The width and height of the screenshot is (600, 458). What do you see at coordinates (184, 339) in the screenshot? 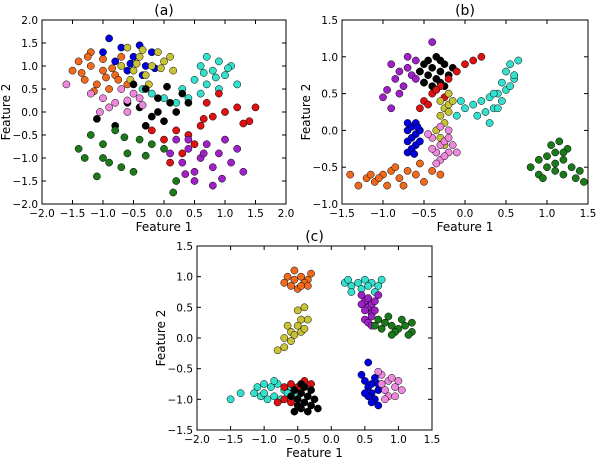
I see `y-tick-label: 0.0` at bounding box center [184, 339].